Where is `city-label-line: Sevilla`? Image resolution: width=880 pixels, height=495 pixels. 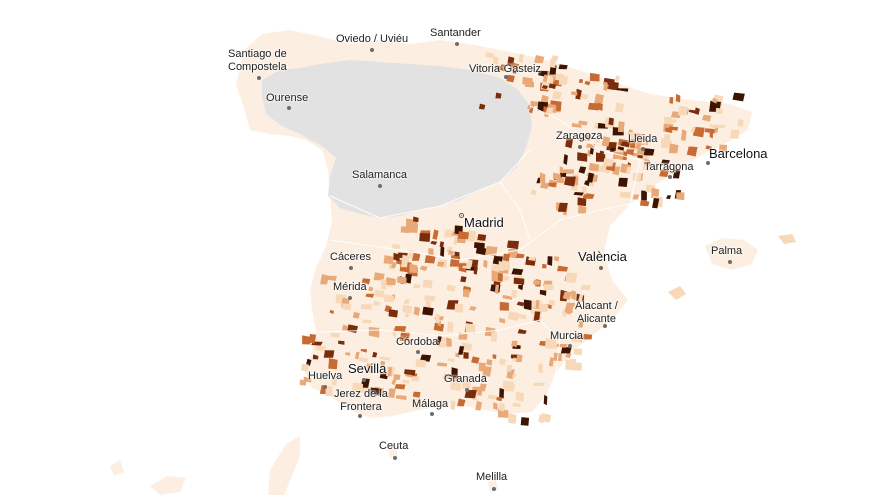 city-label-line: Sevilla is located at coordinates (367, 368).